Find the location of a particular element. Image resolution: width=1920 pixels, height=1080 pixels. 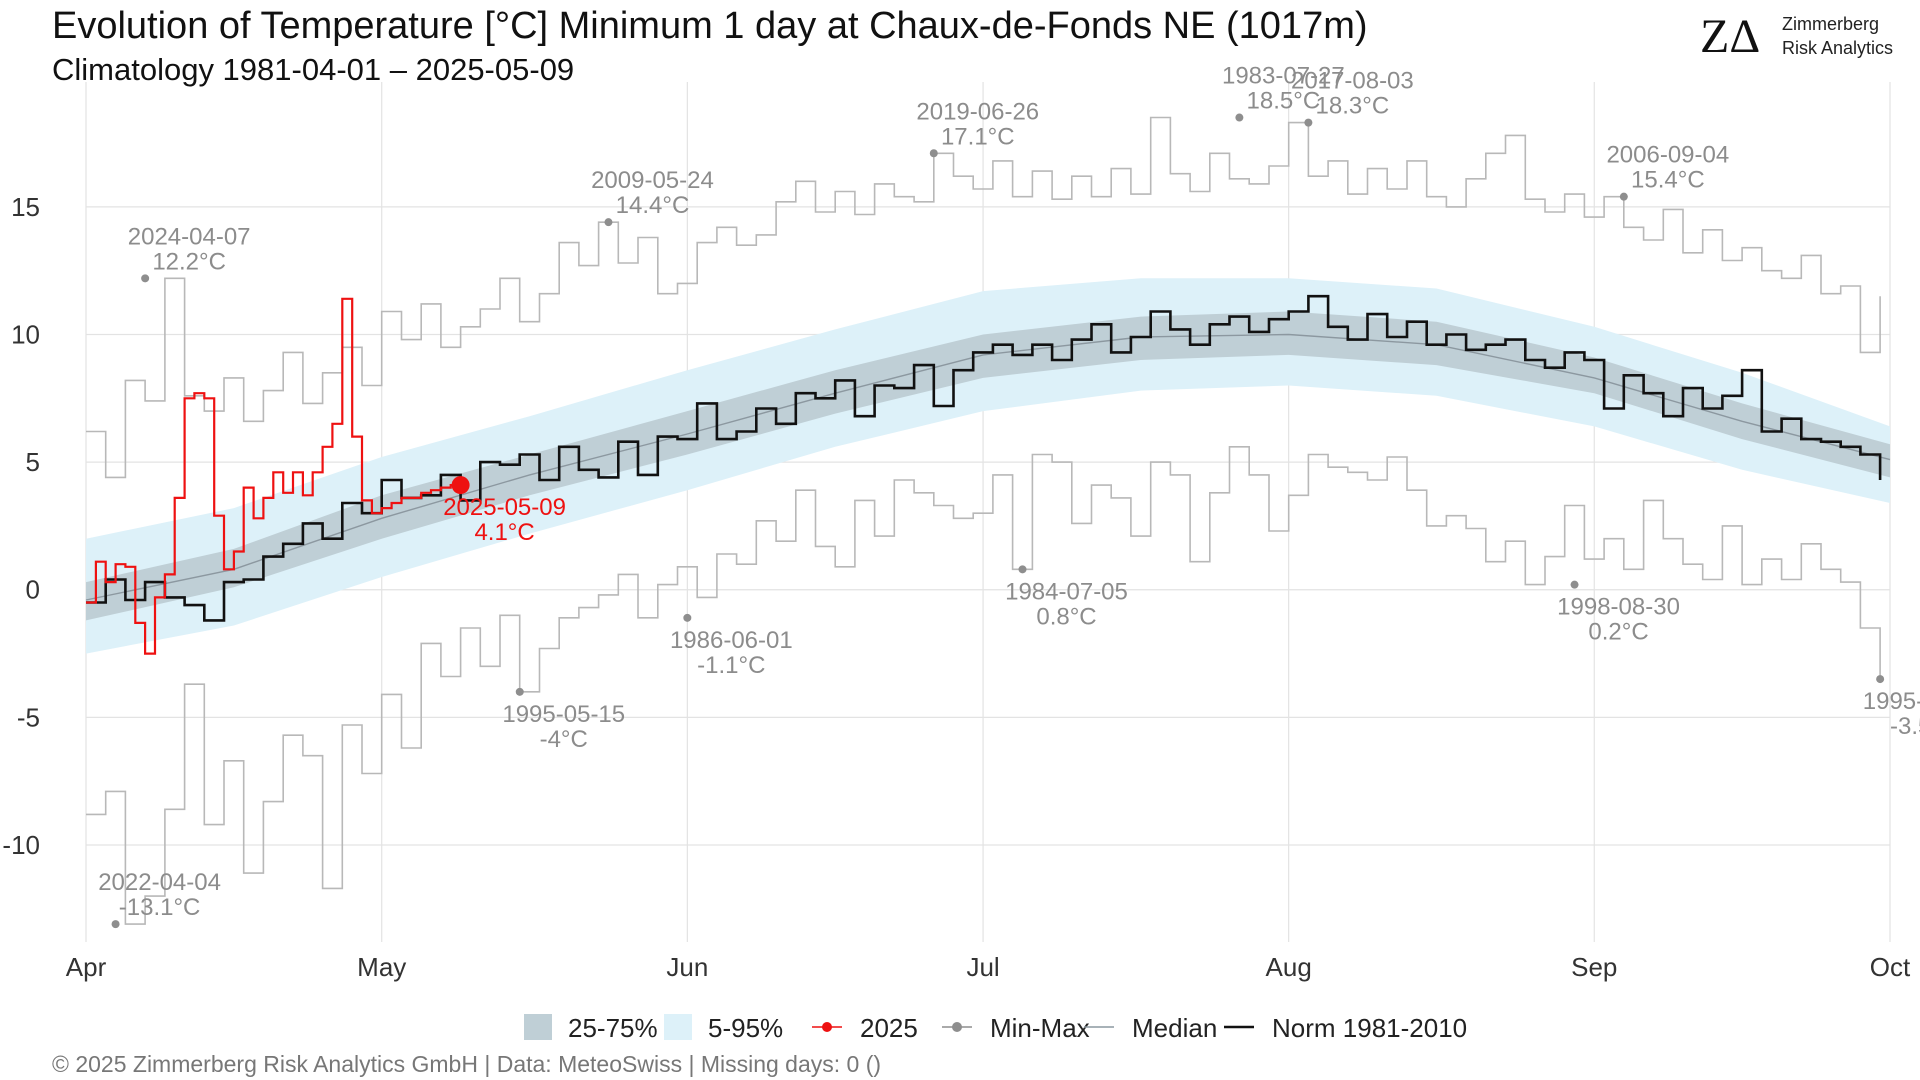

legend-label: Min-Max is located at coordinates (1040, 1028).